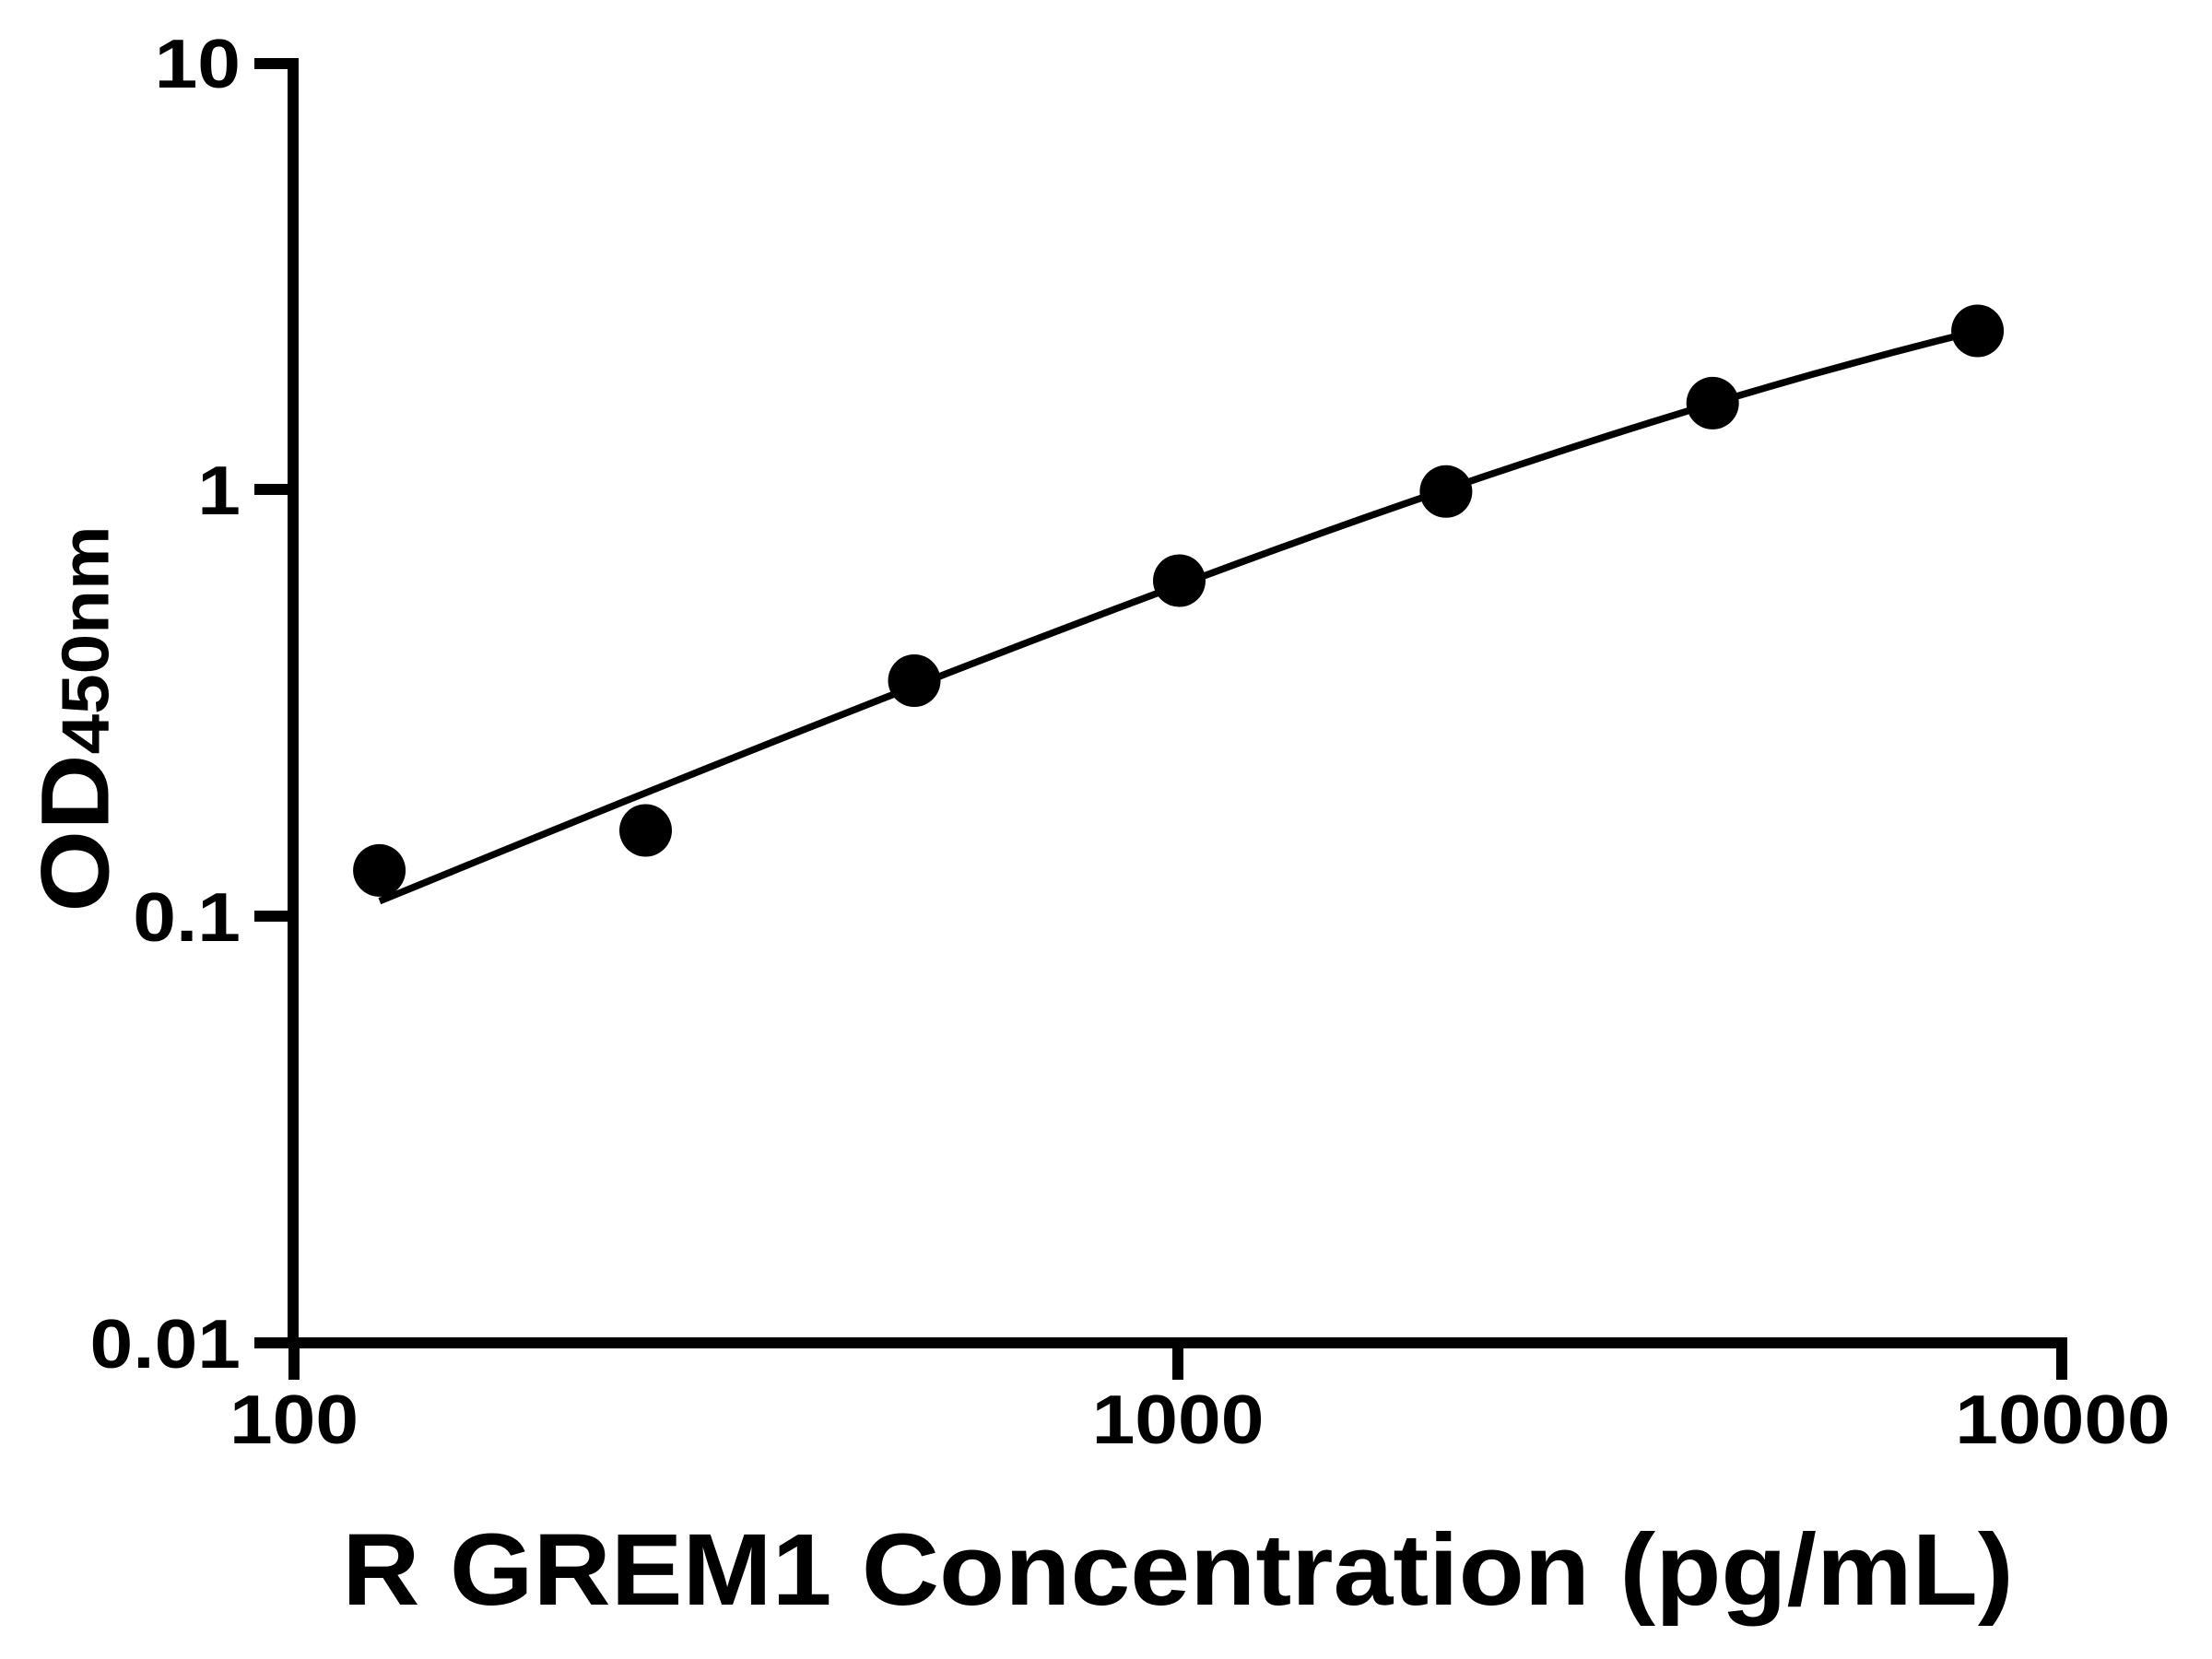 The image size is (2212, 1659). I want to click on svg-text: R GREM1 Concentration (pg/mL), so click(1177, 1570).